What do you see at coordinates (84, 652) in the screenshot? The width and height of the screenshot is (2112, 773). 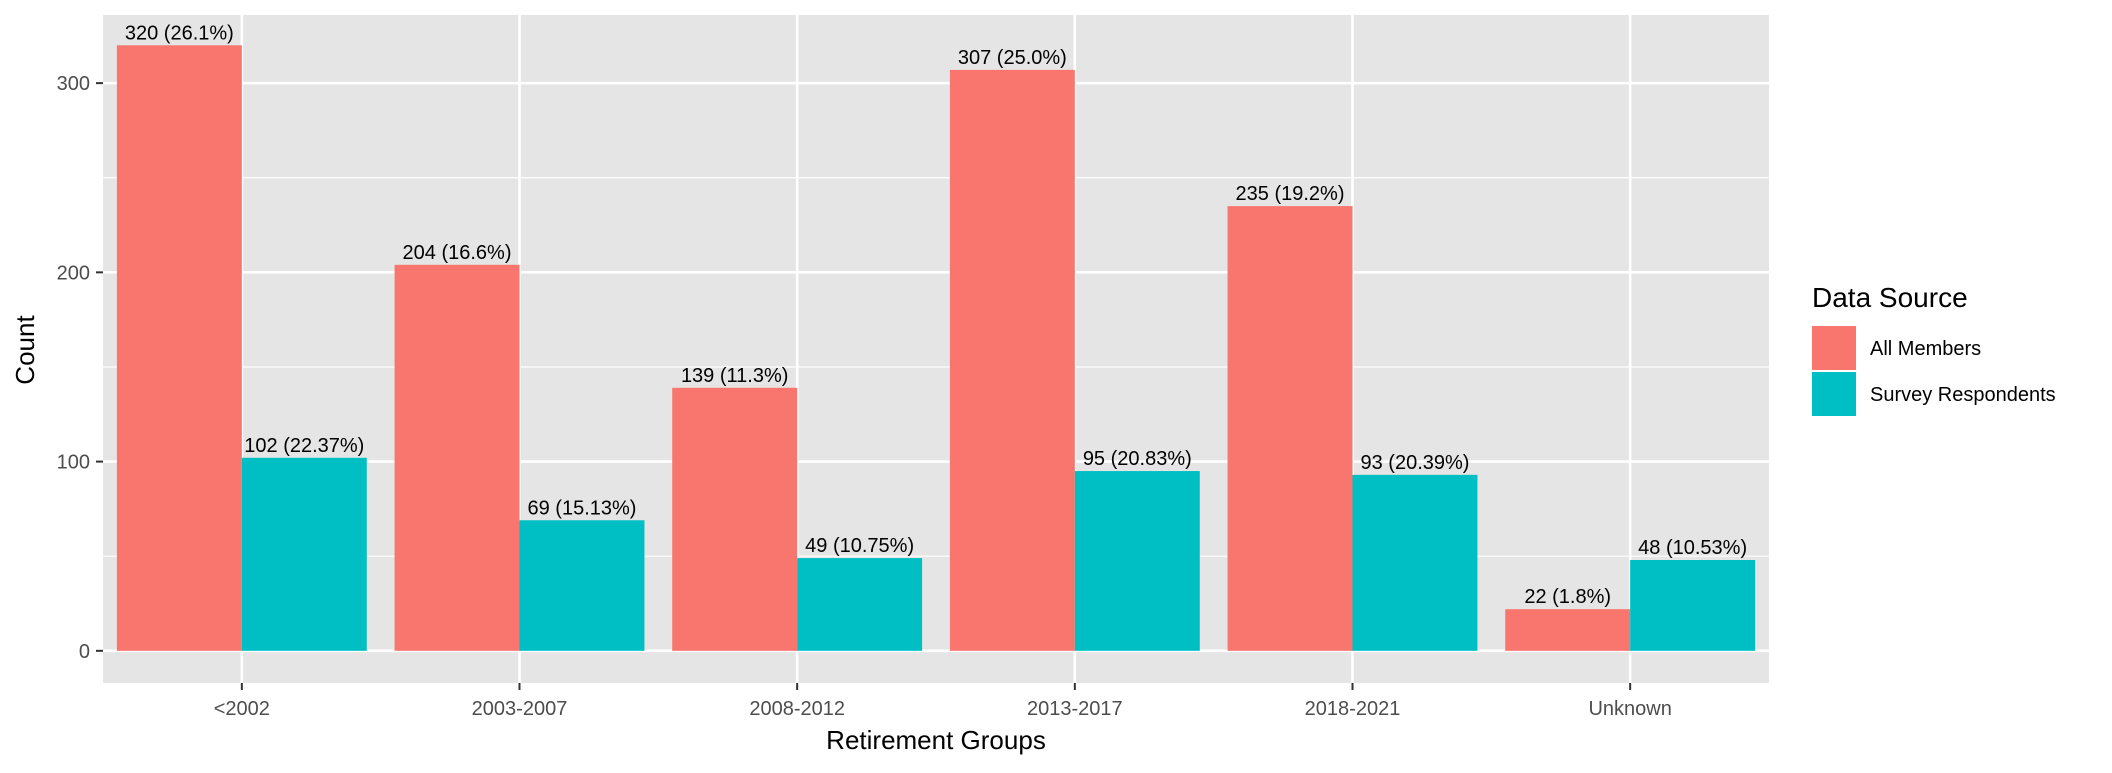 I see `y-tick-label: 0` at bounding box center [84, 652].